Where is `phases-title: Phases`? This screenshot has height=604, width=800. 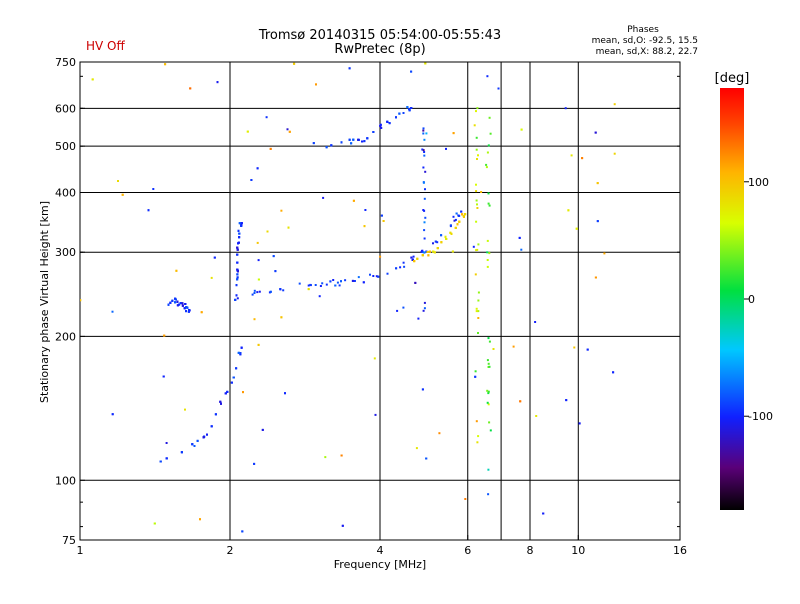
phases-title: Phases is located at coordinates (643, 30).